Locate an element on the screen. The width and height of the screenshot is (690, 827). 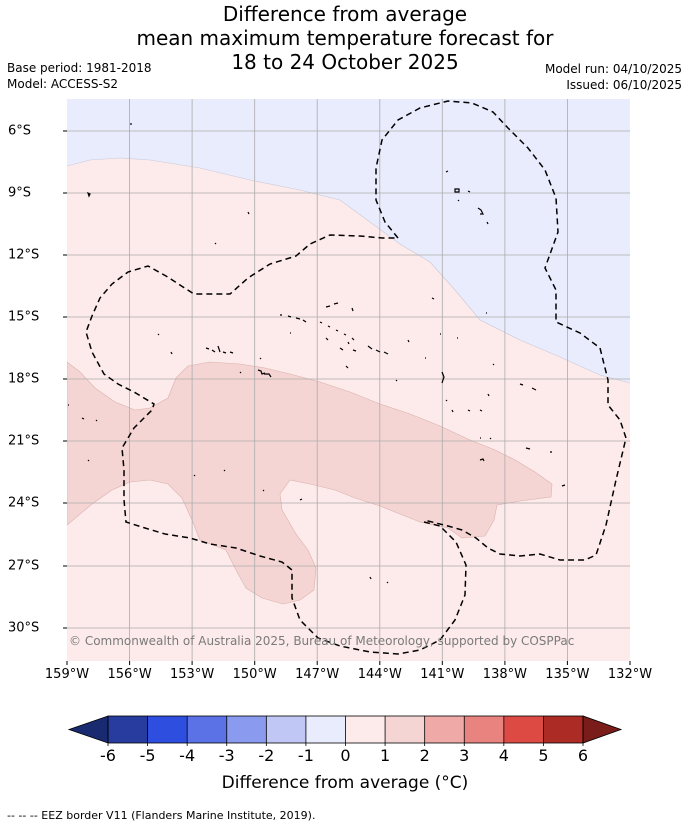
longitude-label: 159°W is located at coordinates (67, 674).